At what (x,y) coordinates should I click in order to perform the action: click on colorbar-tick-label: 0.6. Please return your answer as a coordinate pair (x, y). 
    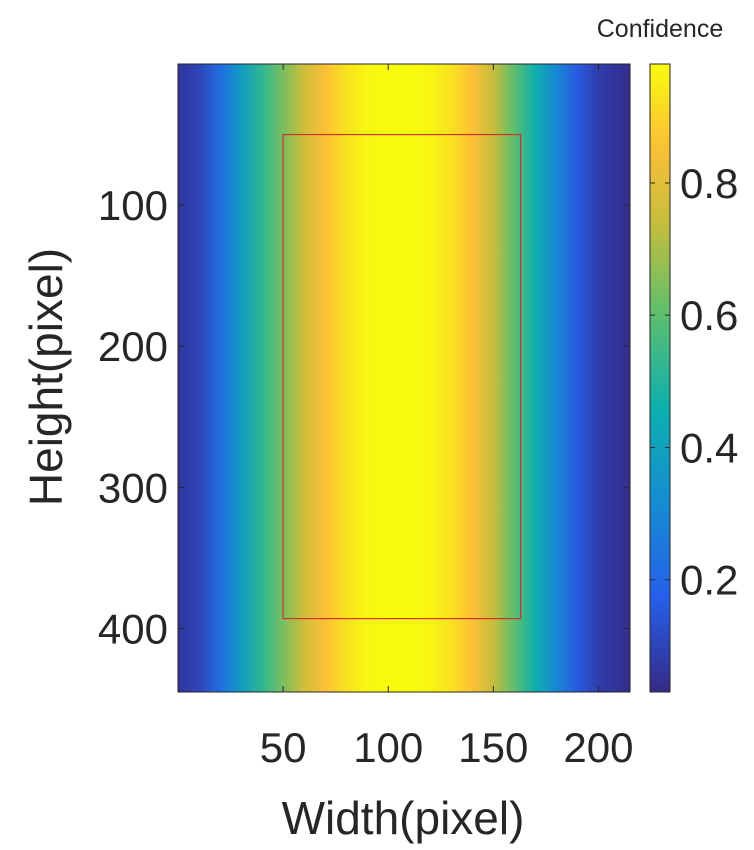
    Looking at the image, I should click on (709, 315).